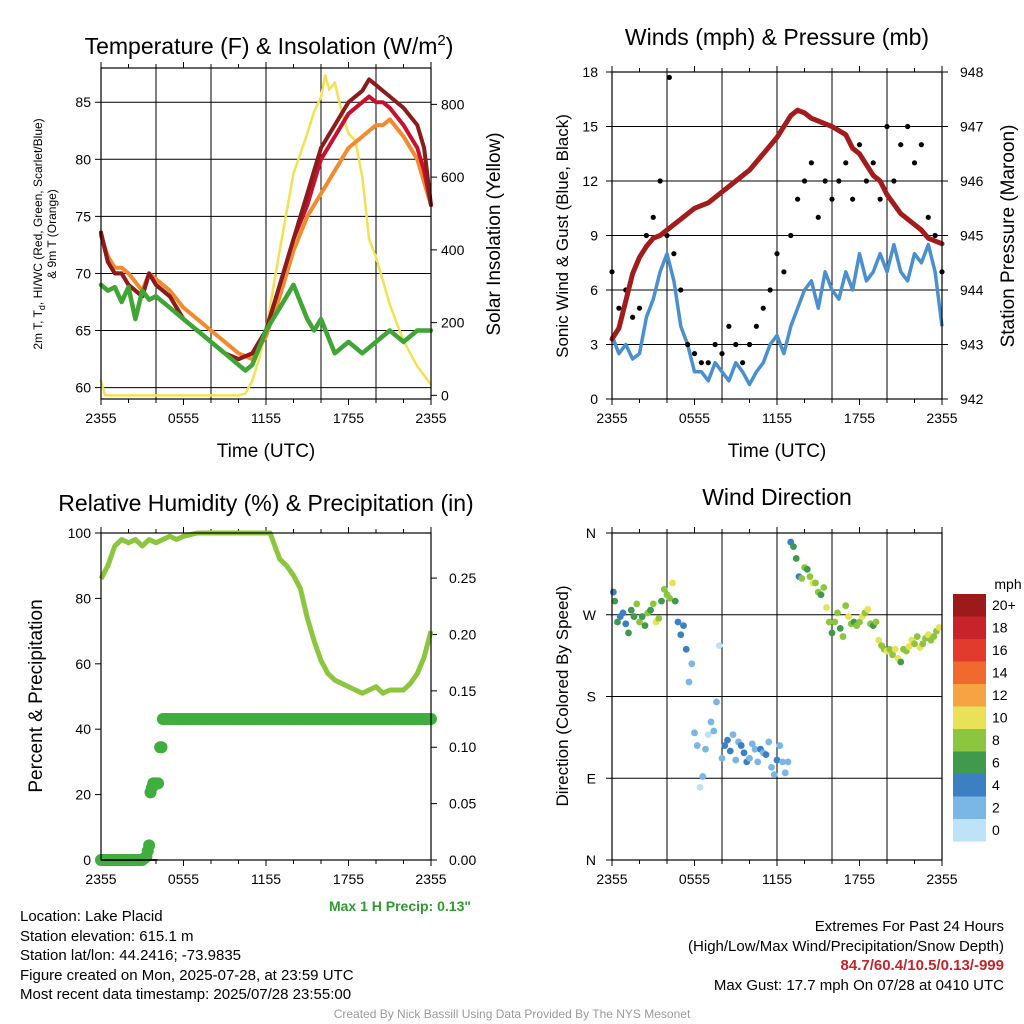 The image size is (1024, 1024). Describe the element at coordinates (594, 236) in the screenshot. I see `y-tick-label: 9` at that location.